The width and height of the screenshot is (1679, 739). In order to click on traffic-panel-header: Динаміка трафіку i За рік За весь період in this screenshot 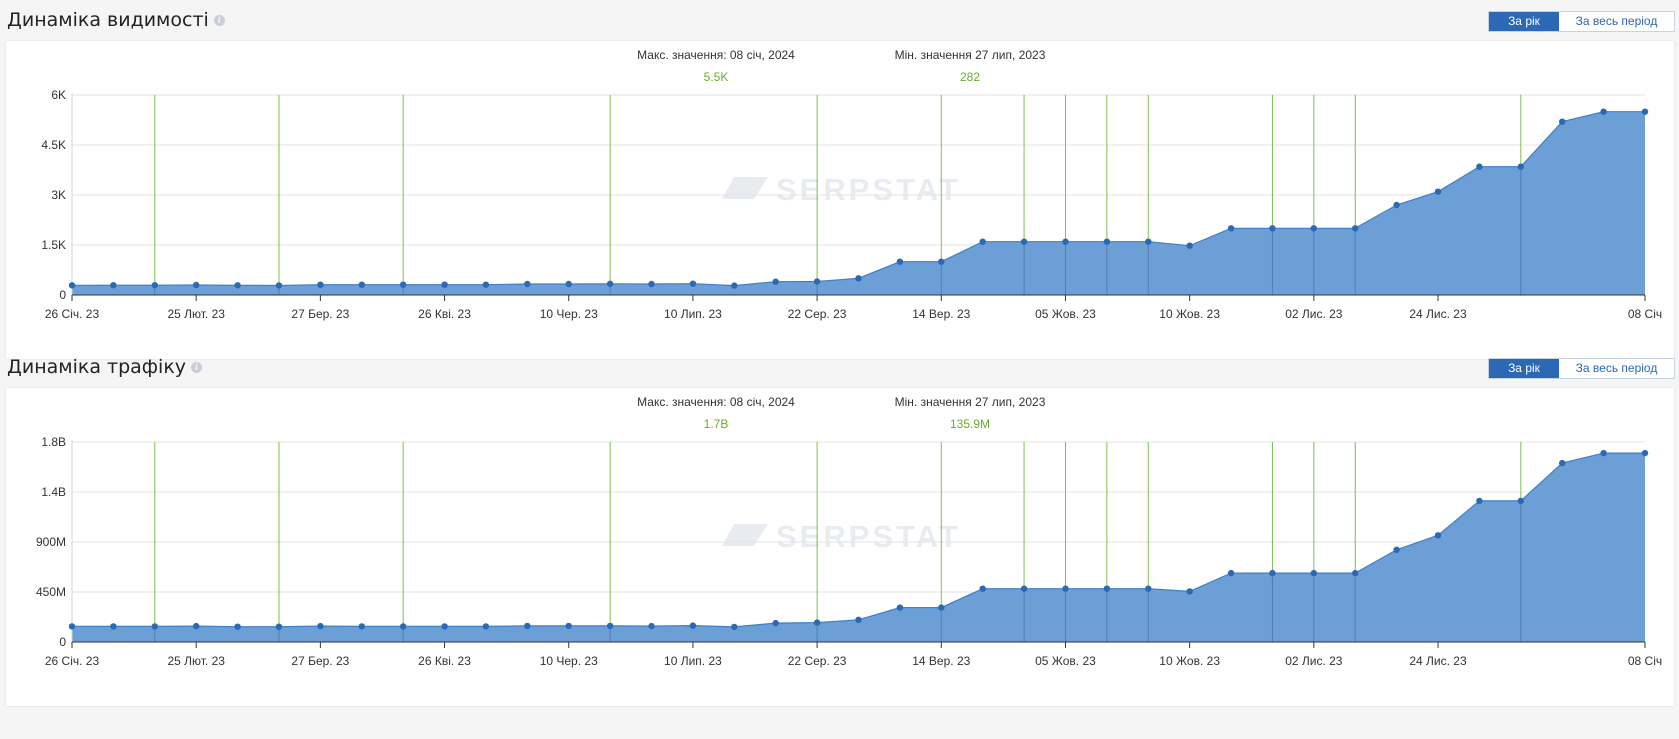, I will do `click(839, 363)`.